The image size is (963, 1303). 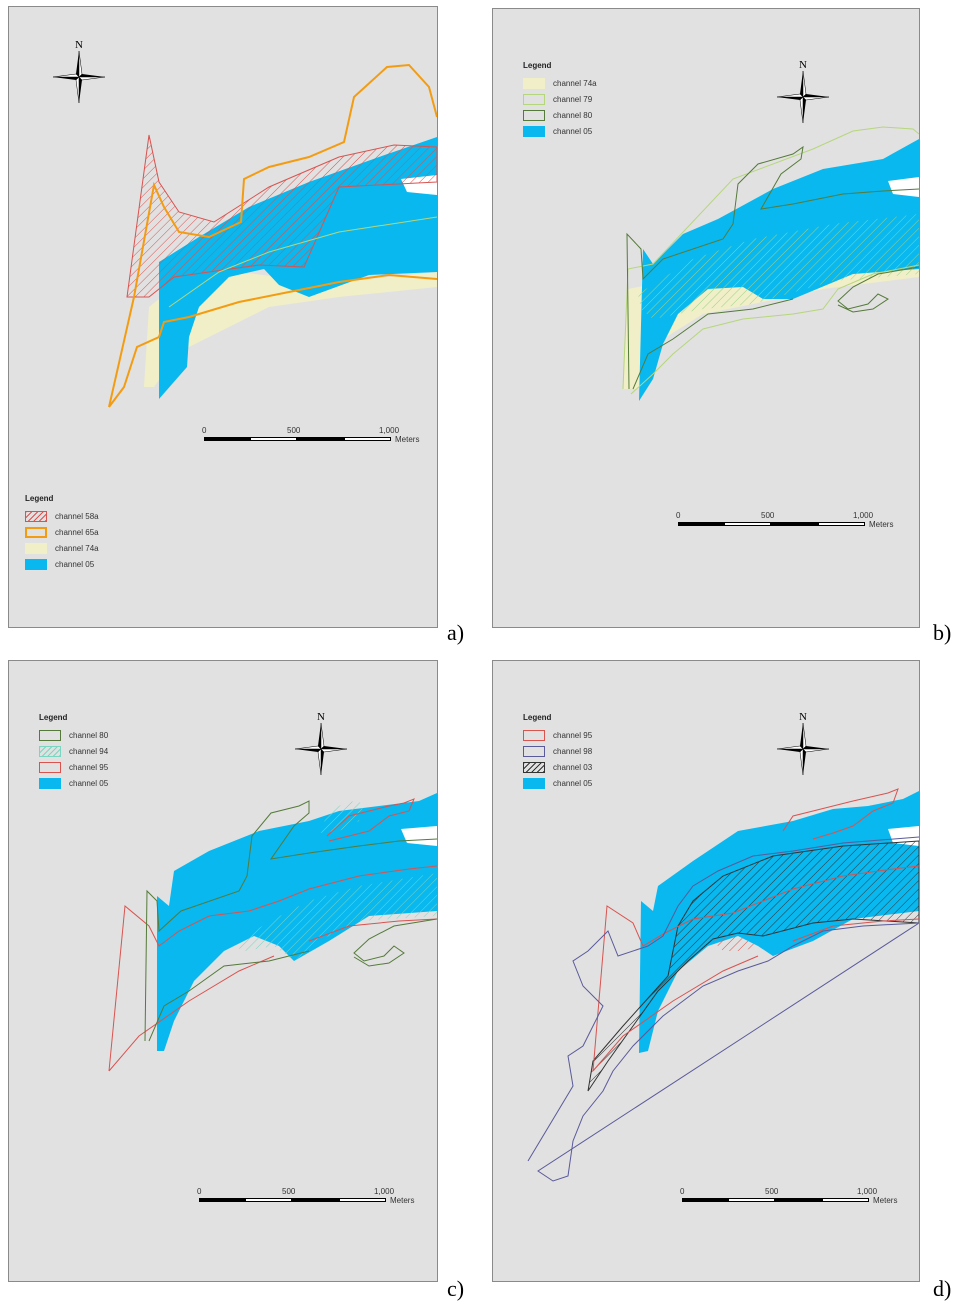 I want to click on scale-bar-d: 0 500 1,000 Meters, so click(x=797, y=1199).